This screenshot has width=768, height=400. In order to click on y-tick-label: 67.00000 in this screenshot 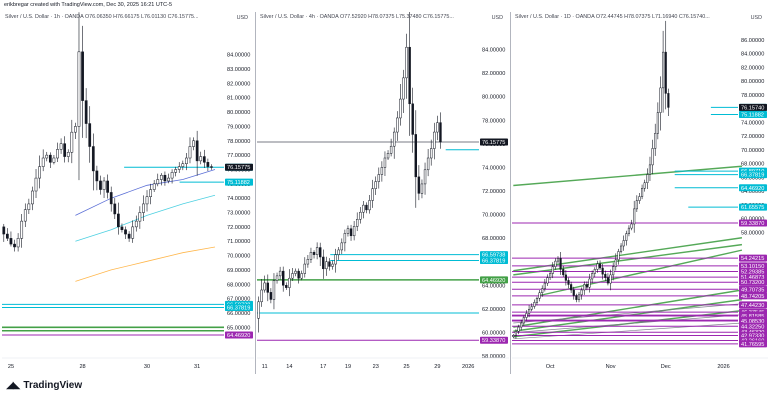, I will do `click(238, 300)`.